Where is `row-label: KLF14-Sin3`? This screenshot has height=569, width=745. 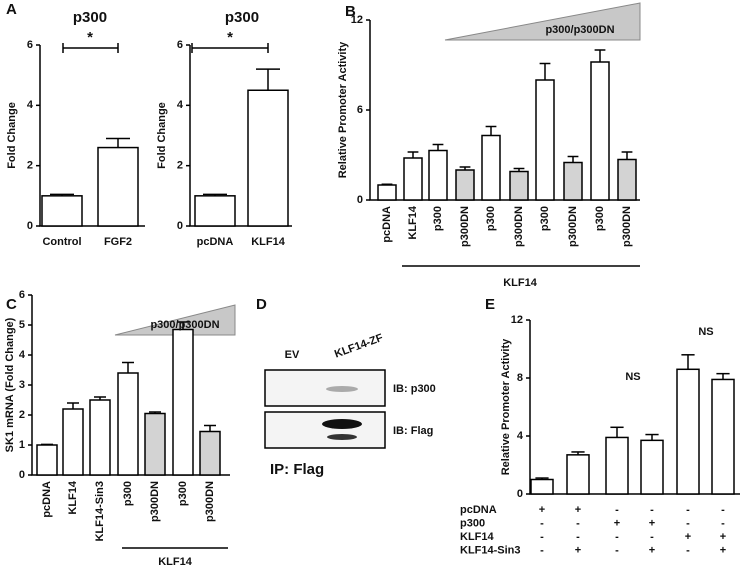
row-label: KLF14-Sin3 is located at coordinates (490, 550).